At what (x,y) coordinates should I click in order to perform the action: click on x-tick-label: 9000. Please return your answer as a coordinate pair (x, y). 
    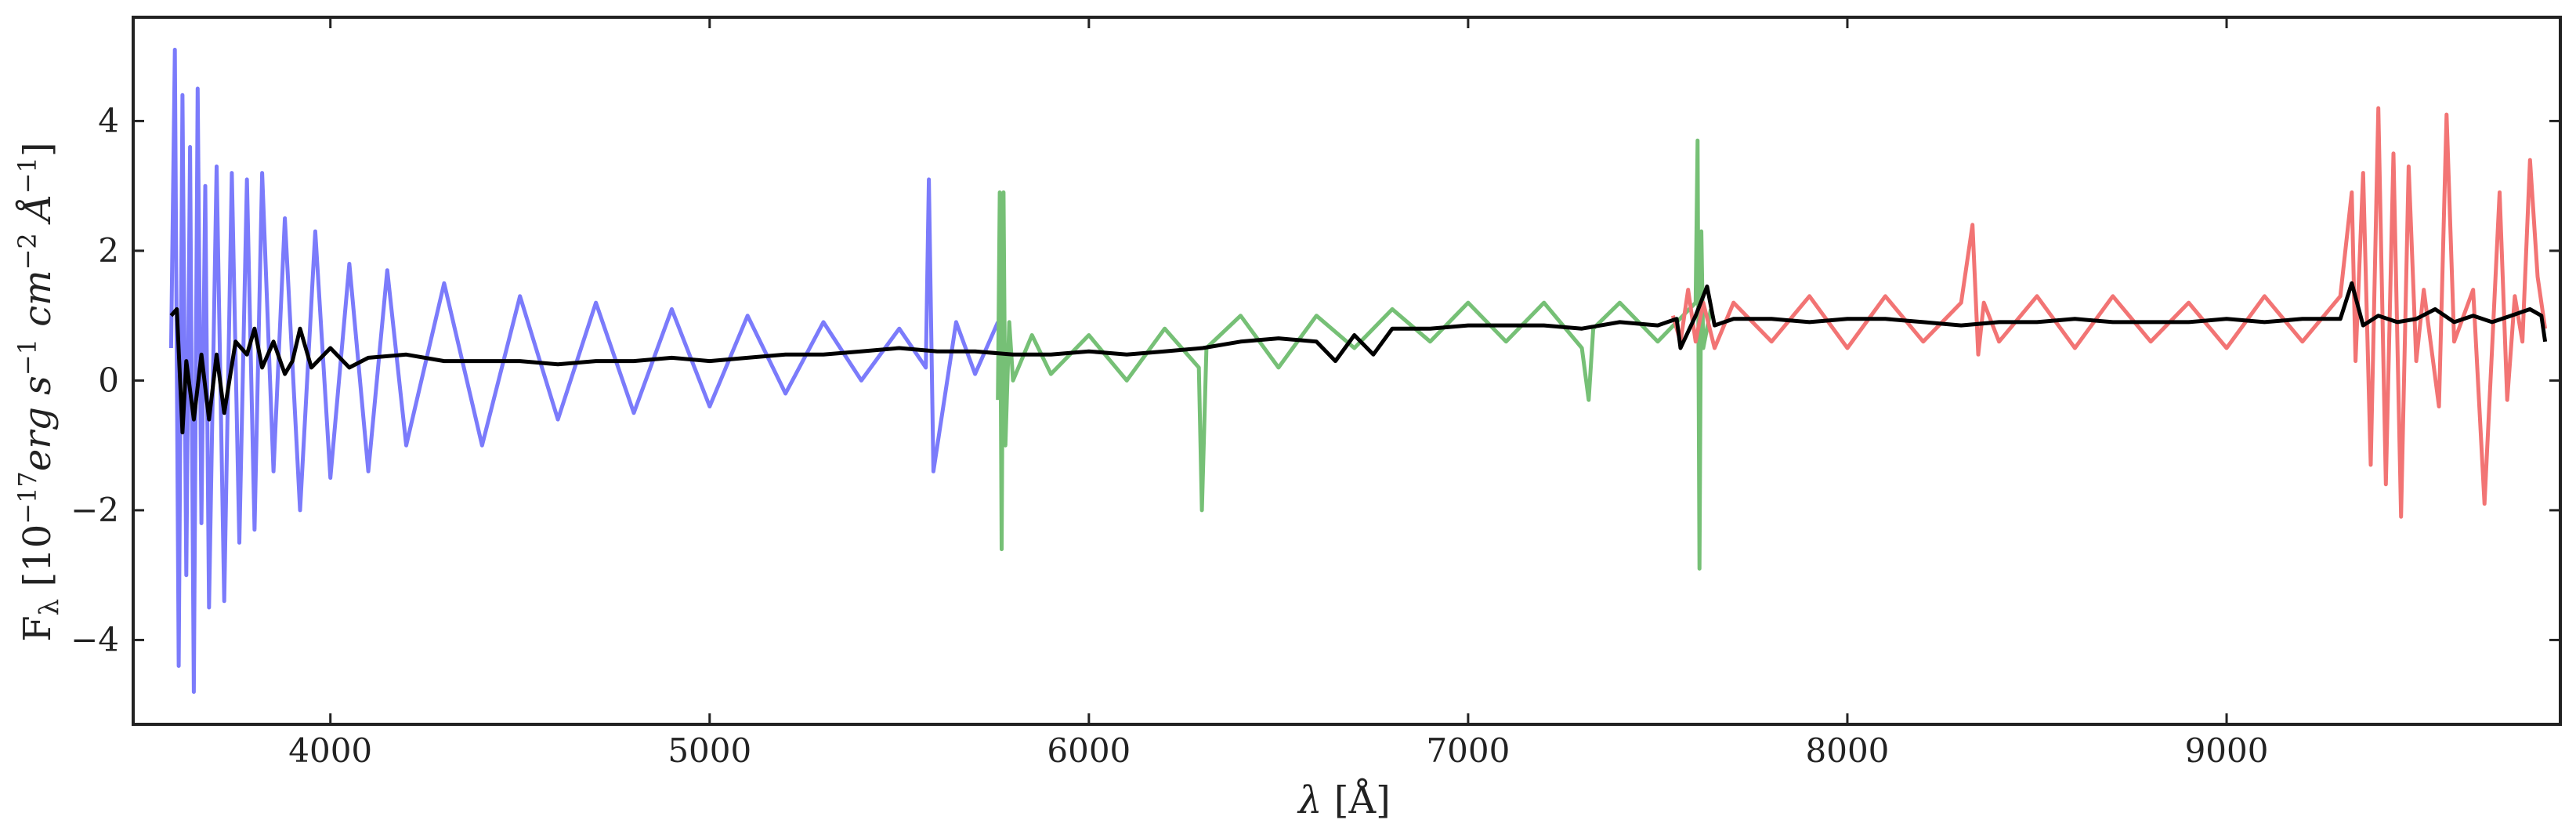
    Looking at the image, I should click on (2227, 750).